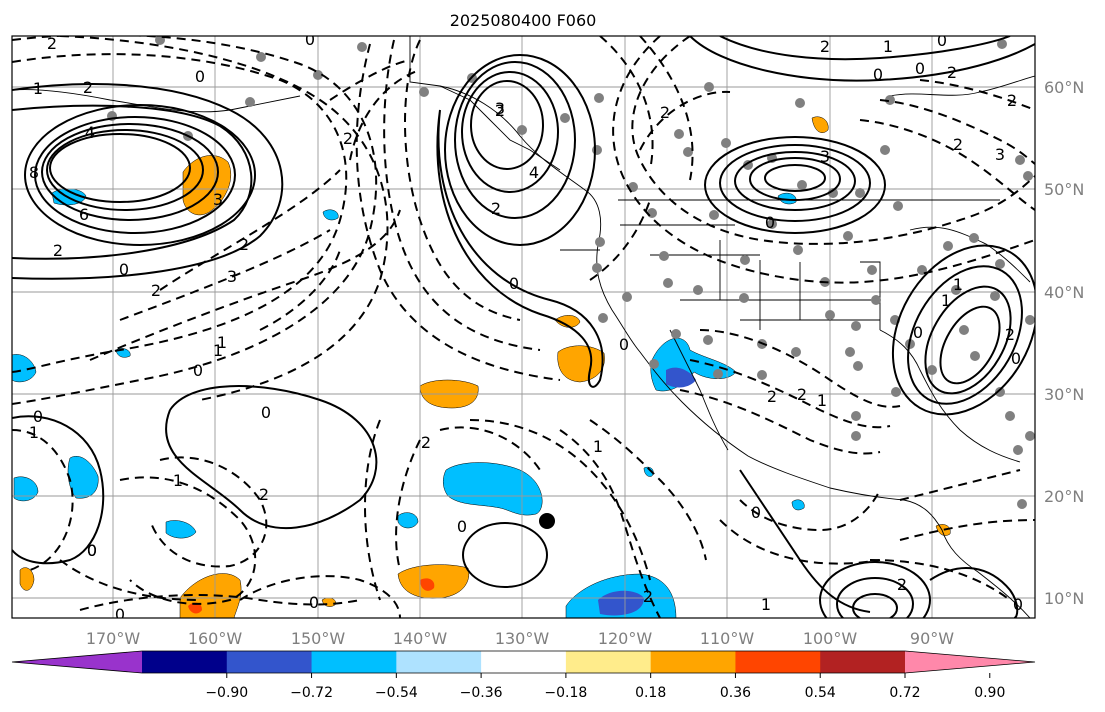 The width and height of the screenshot is (1105, 712). I want to click on lon-tick-label: 110°W, so click(727, 638).